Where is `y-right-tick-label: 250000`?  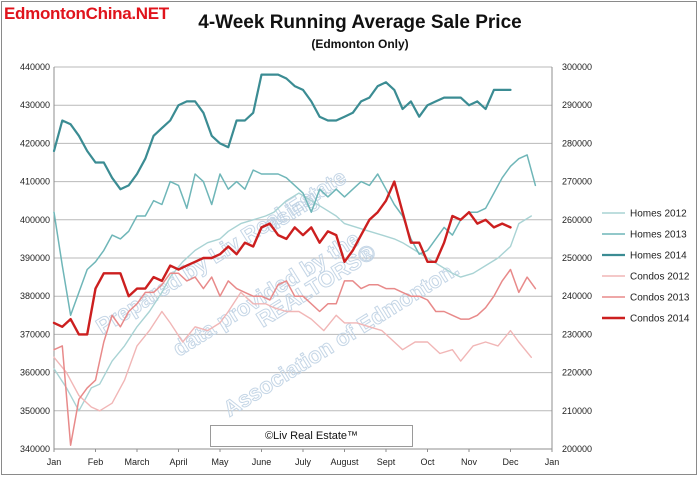 y-right-tick-label: 250000 is located at coordinates (577, 258).